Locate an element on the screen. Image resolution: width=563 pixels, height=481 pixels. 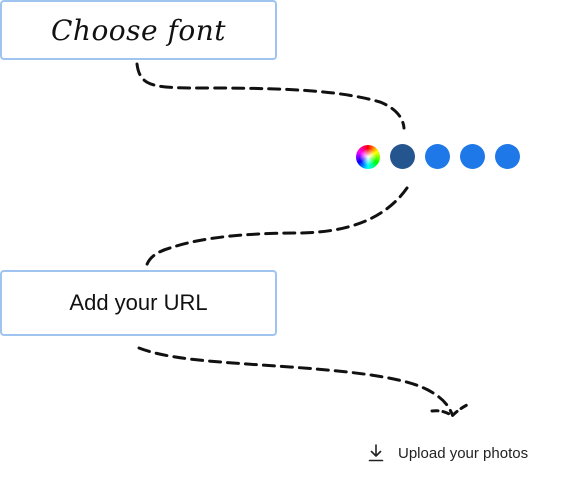
connector-font-to-colors is located at coordinates (270, 96).